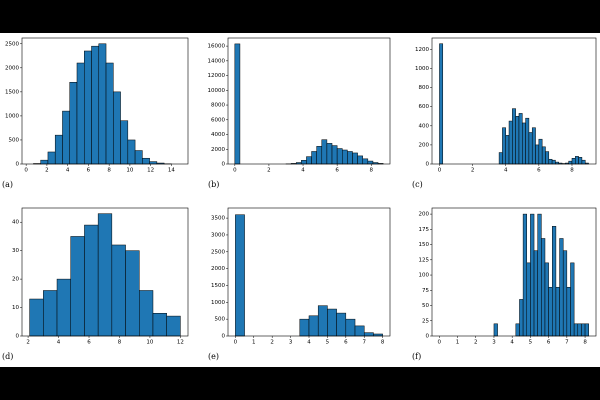  I want to click on x-tick-label: 14, so click(171, 171).